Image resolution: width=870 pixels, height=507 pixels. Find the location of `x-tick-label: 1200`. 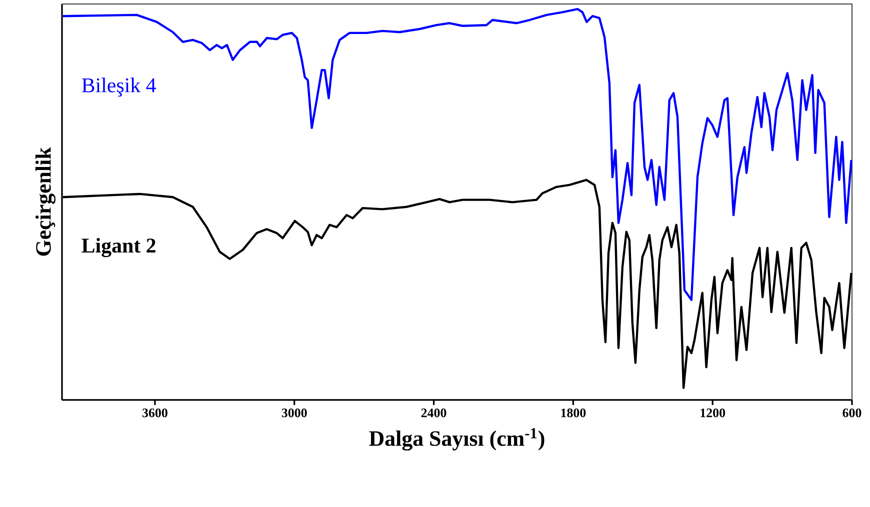

x-tick-label: 1200 is located at coordinates (713, 413).